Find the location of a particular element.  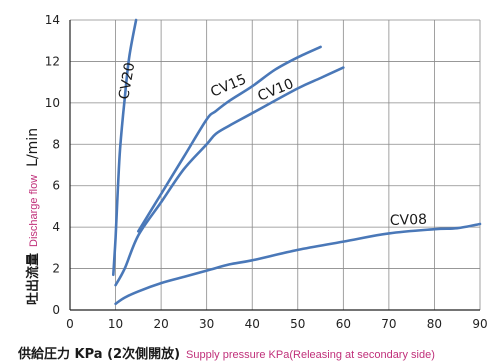

x-tick-label: 90 is located at coordinates (479, 324).